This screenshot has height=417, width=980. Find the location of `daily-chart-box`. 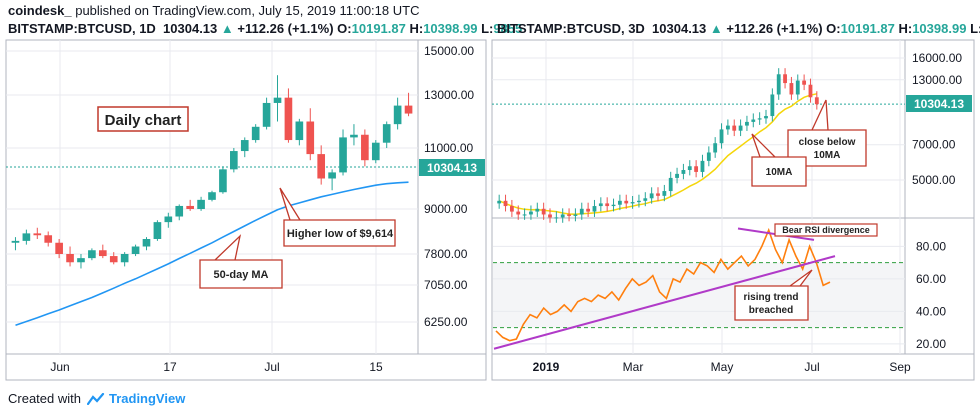

daily-chart-box is located at coordinates (143, 119).